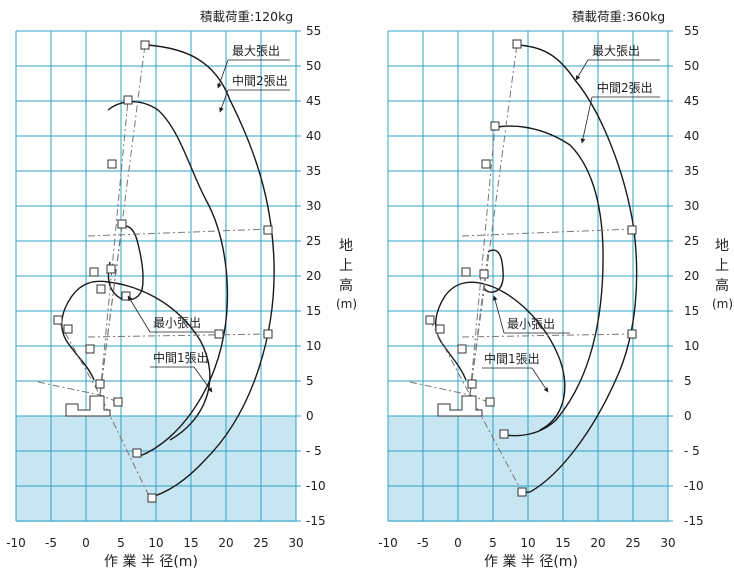  I want to click on y-tick-label: 40, so click(691, 136).